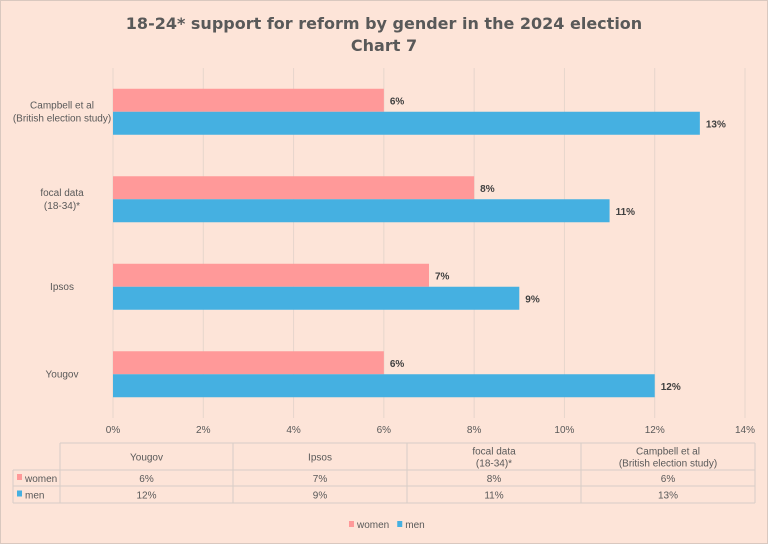  Describe the element at coordinates (62, 193) in the screenshot. I see `y-category-label: focal data` at that location.